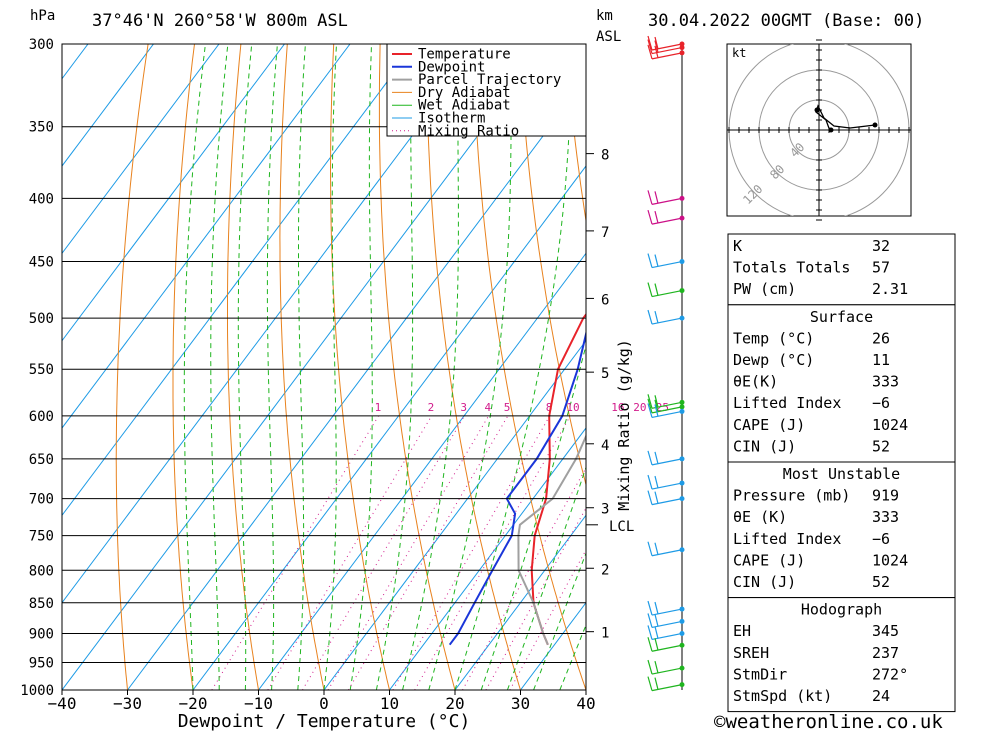  What do you see at coordinates (492, 552) in the screenshot?
I see `mixing-ratio-line` at bounding box center [492, 552].